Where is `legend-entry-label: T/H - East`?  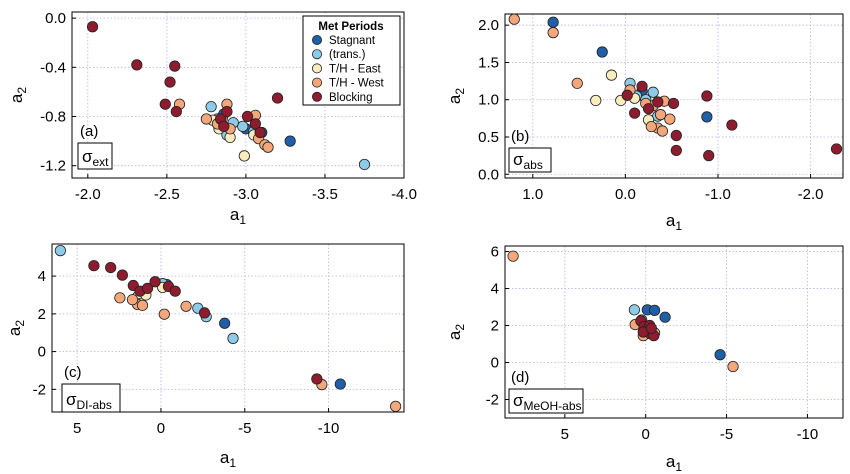 legend-entry-label: T/H - East is located at coordinates (355, 69).